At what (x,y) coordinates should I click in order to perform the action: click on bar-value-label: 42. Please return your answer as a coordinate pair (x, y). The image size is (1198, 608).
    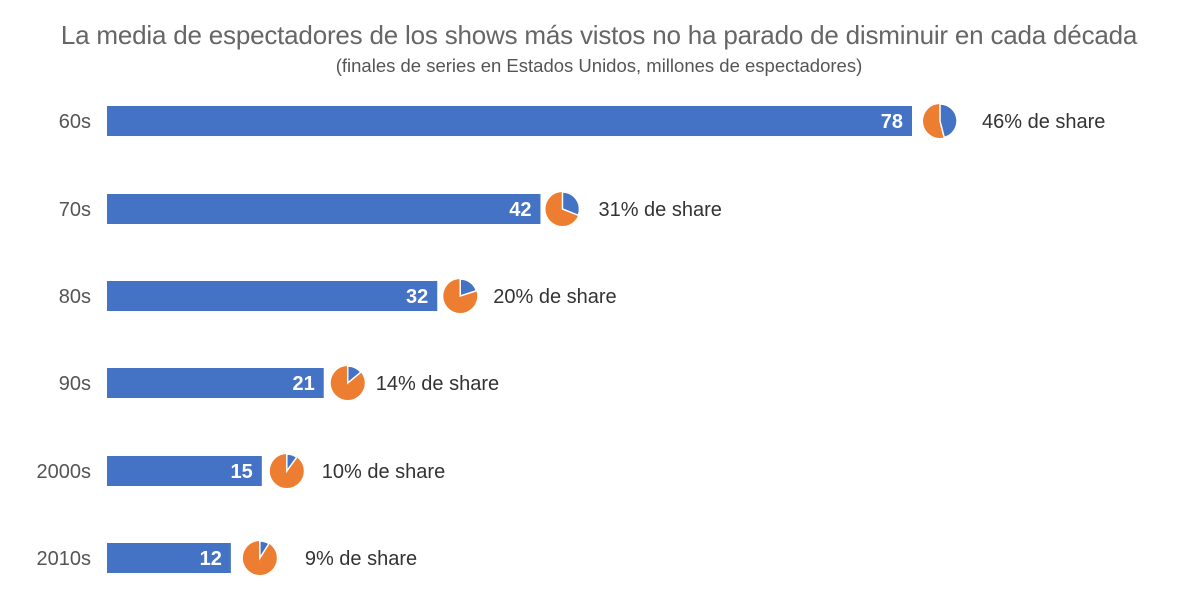
    Looking at the image, I should click on (520, 210).